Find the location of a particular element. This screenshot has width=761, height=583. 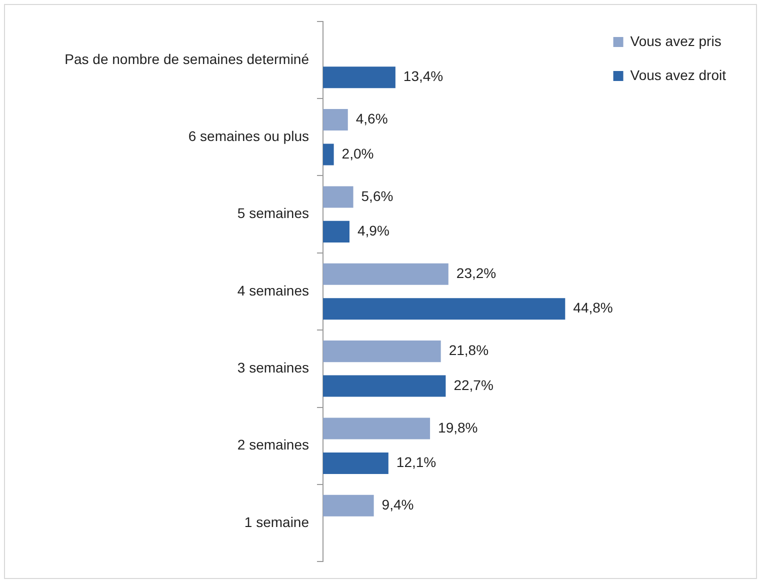

y-tick-label: Pas de nombre de semaines determiné is located at coordinates (187, 58).